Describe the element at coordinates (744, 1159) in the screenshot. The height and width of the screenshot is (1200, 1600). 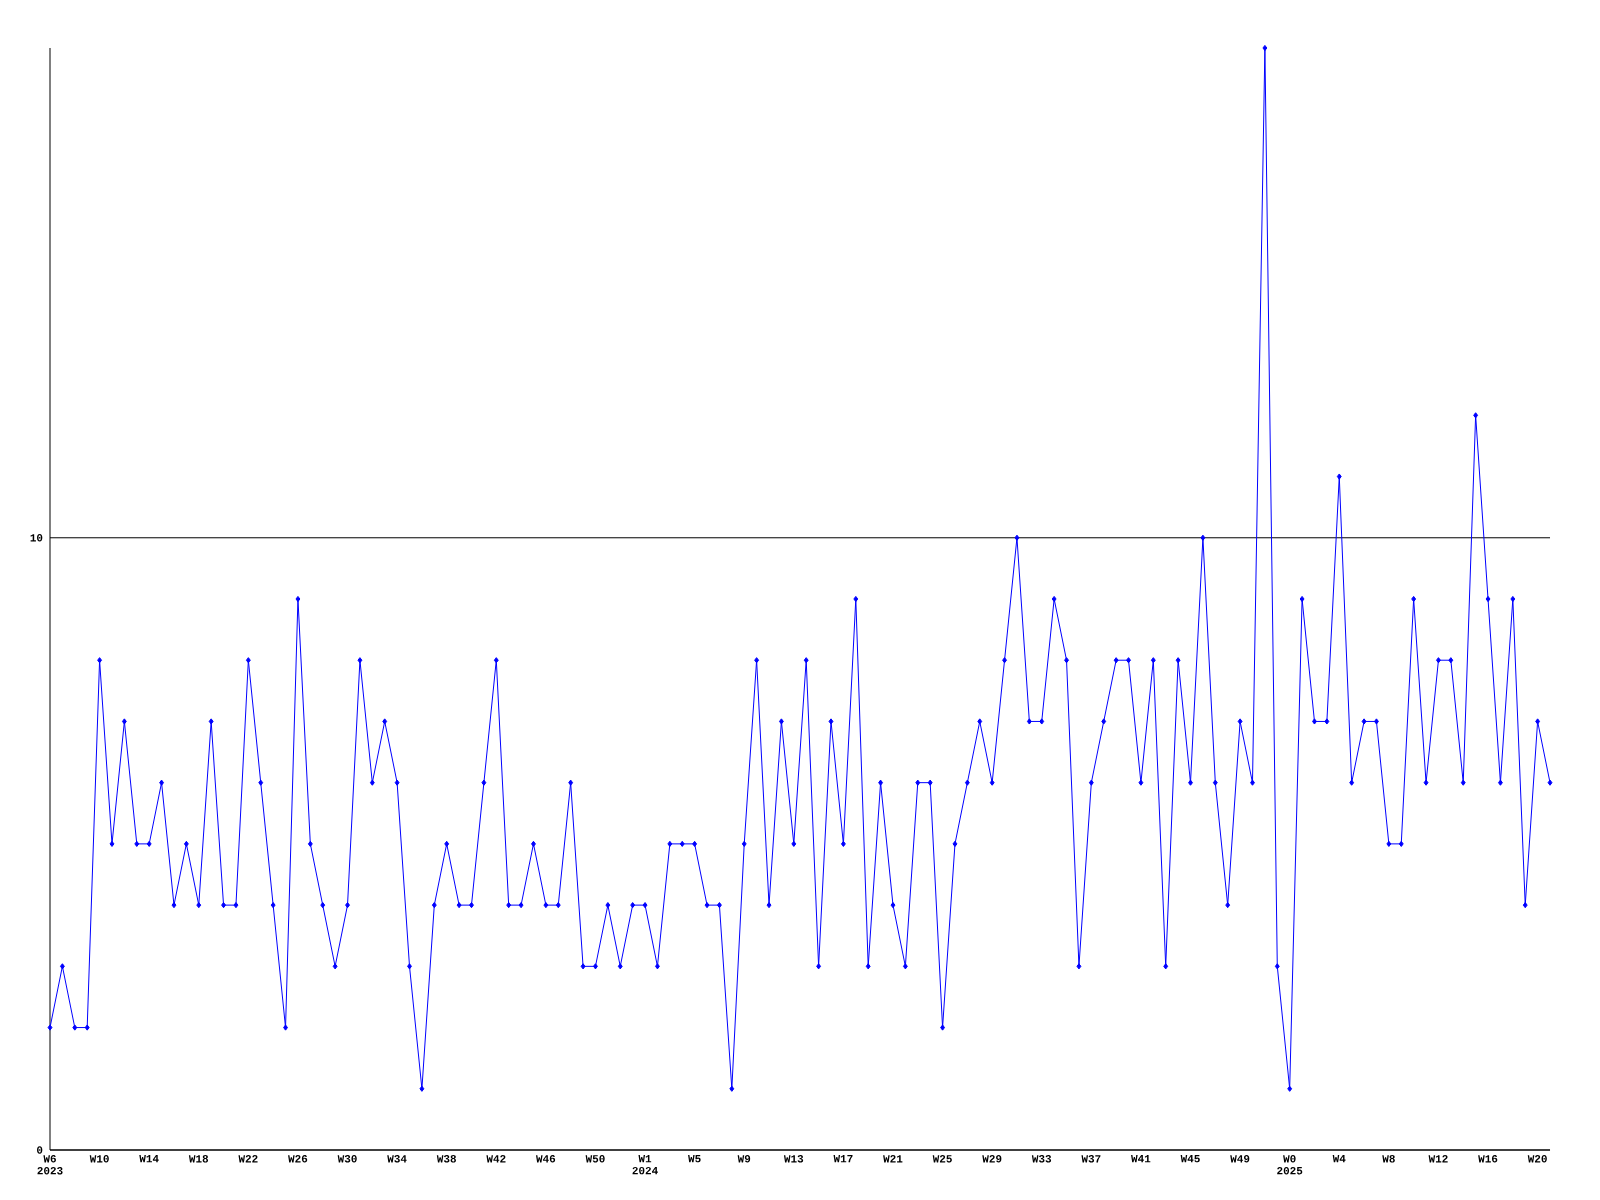
I see `x-tick-label: W9` at that location.